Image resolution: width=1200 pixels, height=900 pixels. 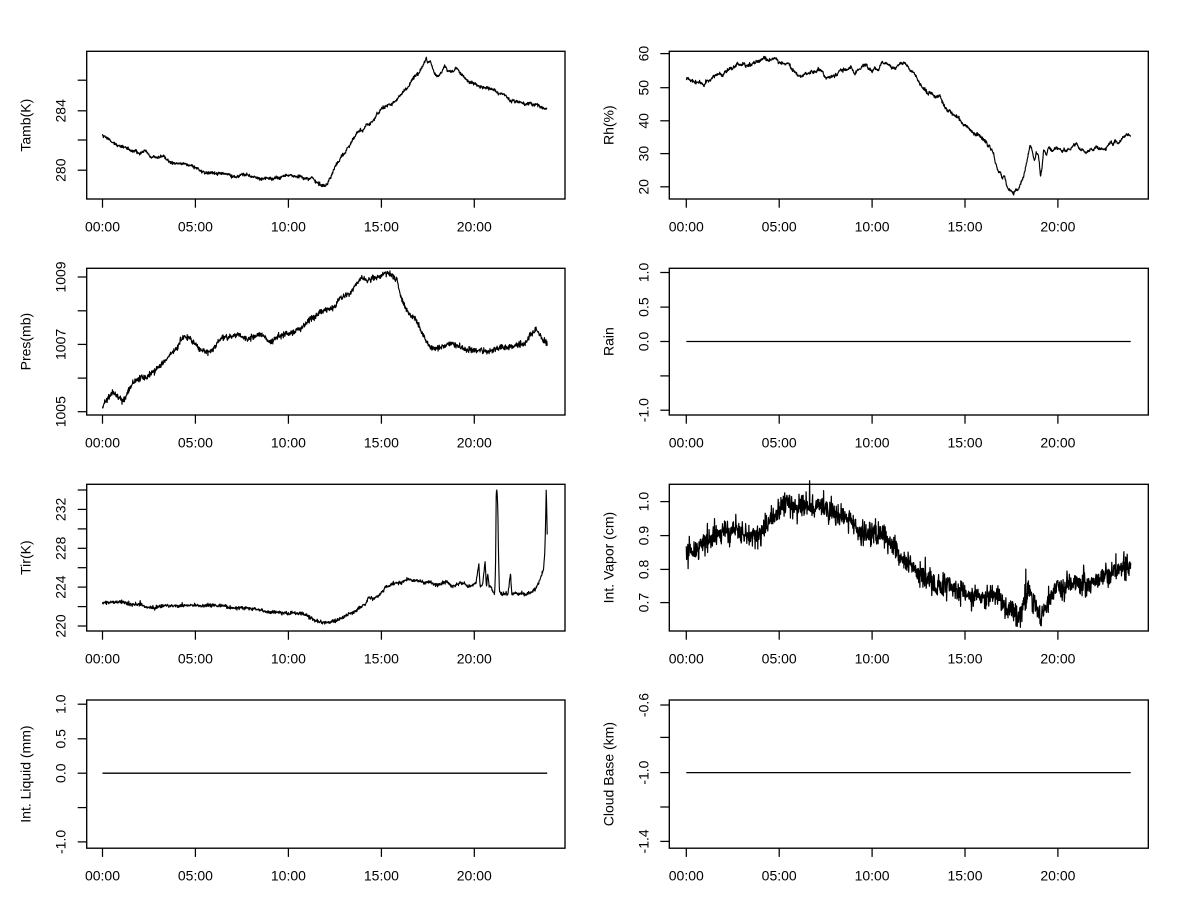 What do you see at coordinates (643, 121) in the screenshot?
I see `svg-text: 40` at bounding box center [643, 121].